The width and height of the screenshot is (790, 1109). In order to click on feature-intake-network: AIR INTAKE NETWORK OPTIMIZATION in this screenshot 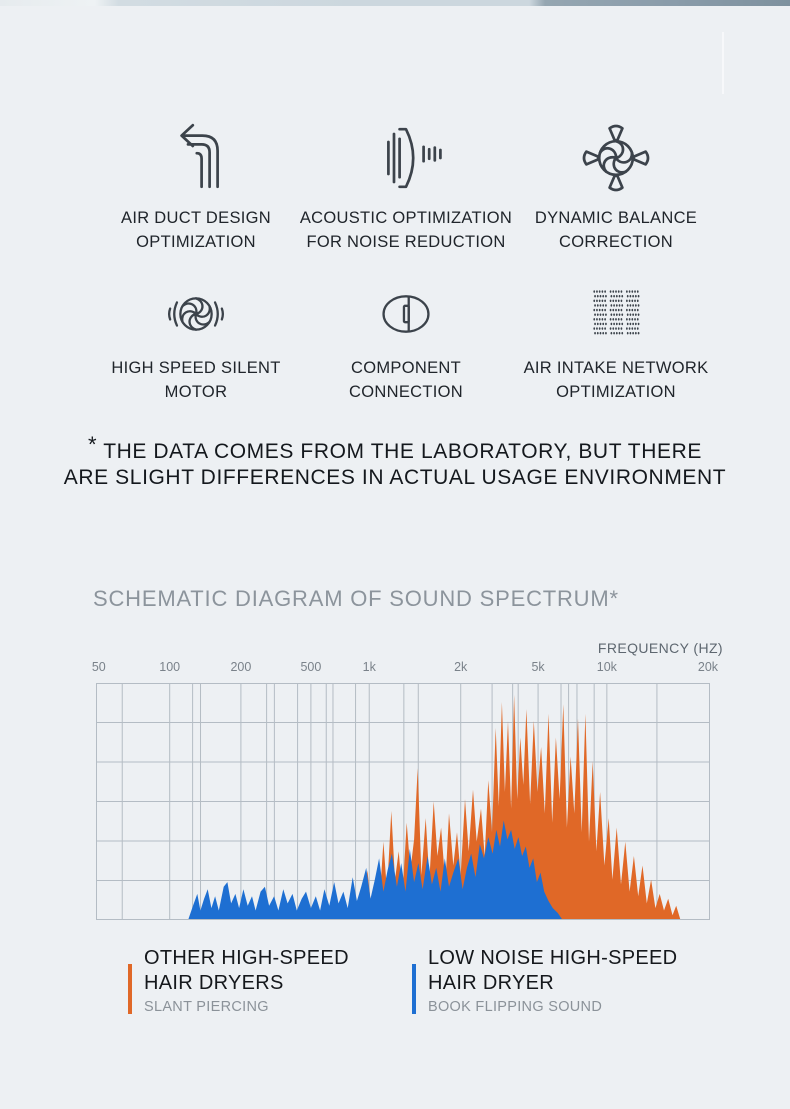, I will do `click(616, 340)`.